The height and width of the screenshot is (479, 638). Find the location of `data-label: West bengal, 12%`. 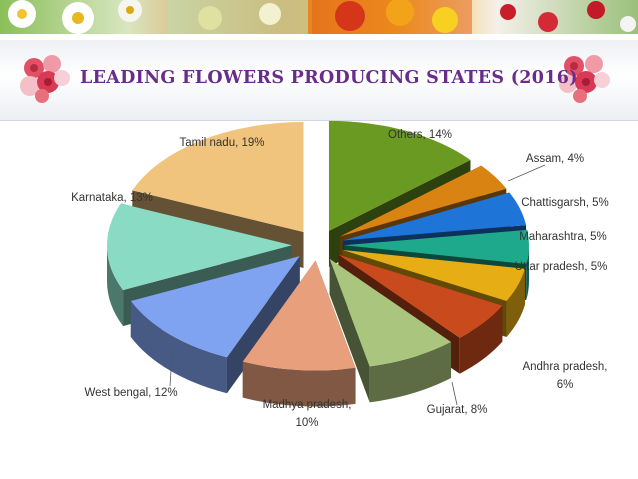

data-label: West bengal, 12% is located at coordinates (130, 393).